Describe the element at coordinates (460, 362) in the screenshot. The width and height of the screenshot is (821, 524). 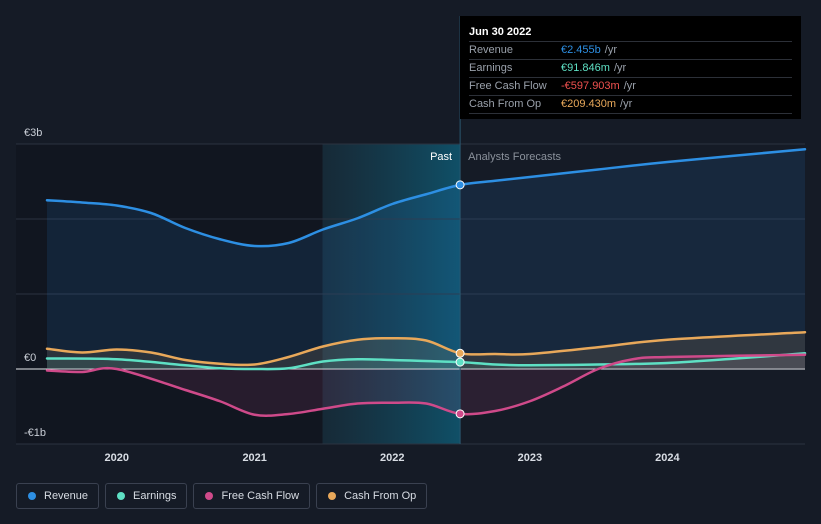
I see `marker-earnings` at that location.